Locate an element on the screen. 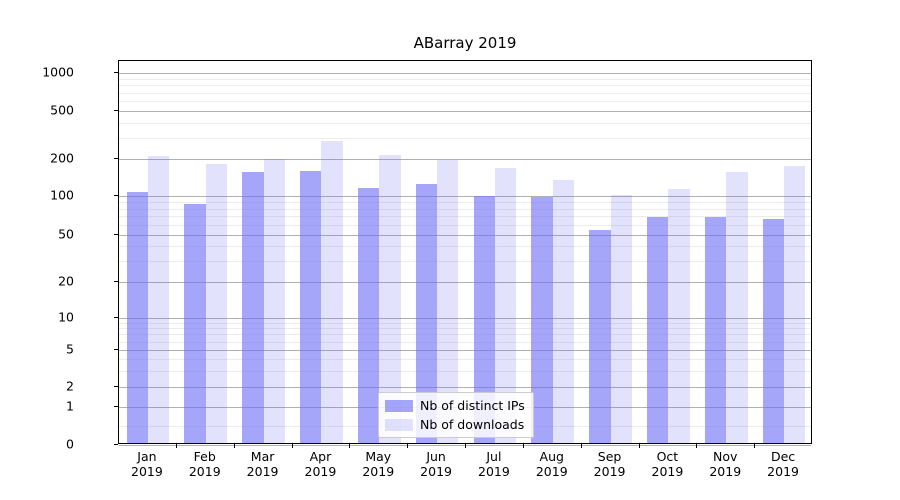 This screenshot has width=900, height=500. x-axis-tick-month: Jul is located at coordinates (494, 456).